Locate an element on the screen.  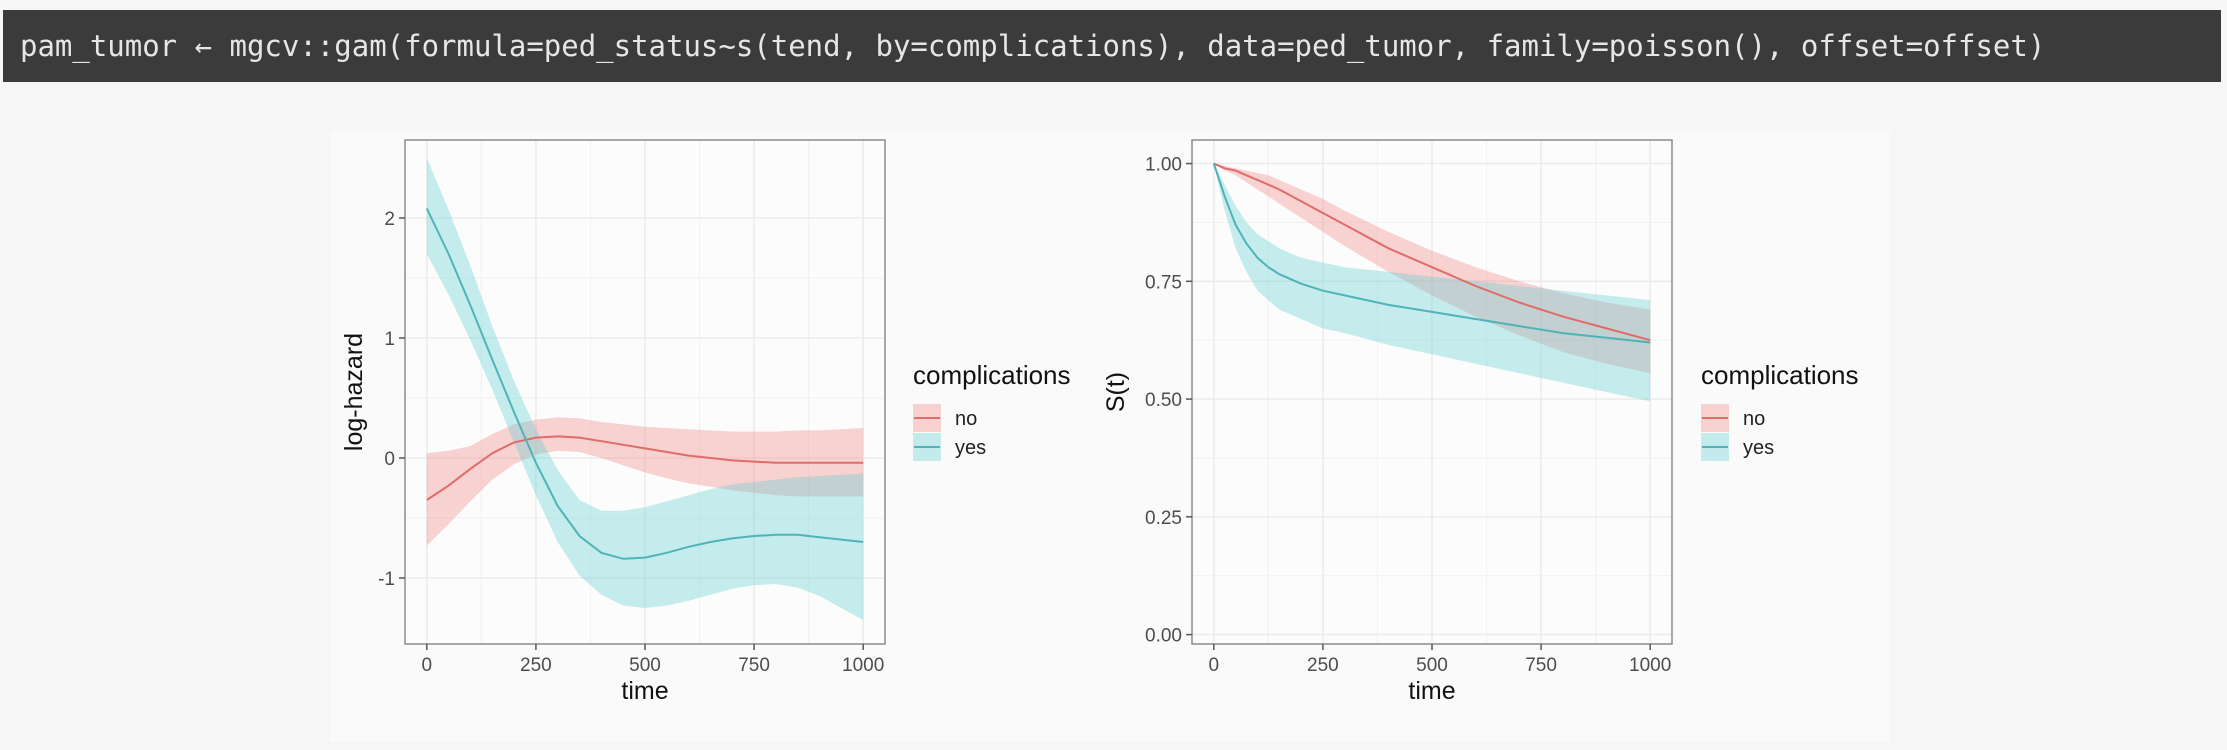
y-axis-title: S(t) is located at coordinates (1116, 392).